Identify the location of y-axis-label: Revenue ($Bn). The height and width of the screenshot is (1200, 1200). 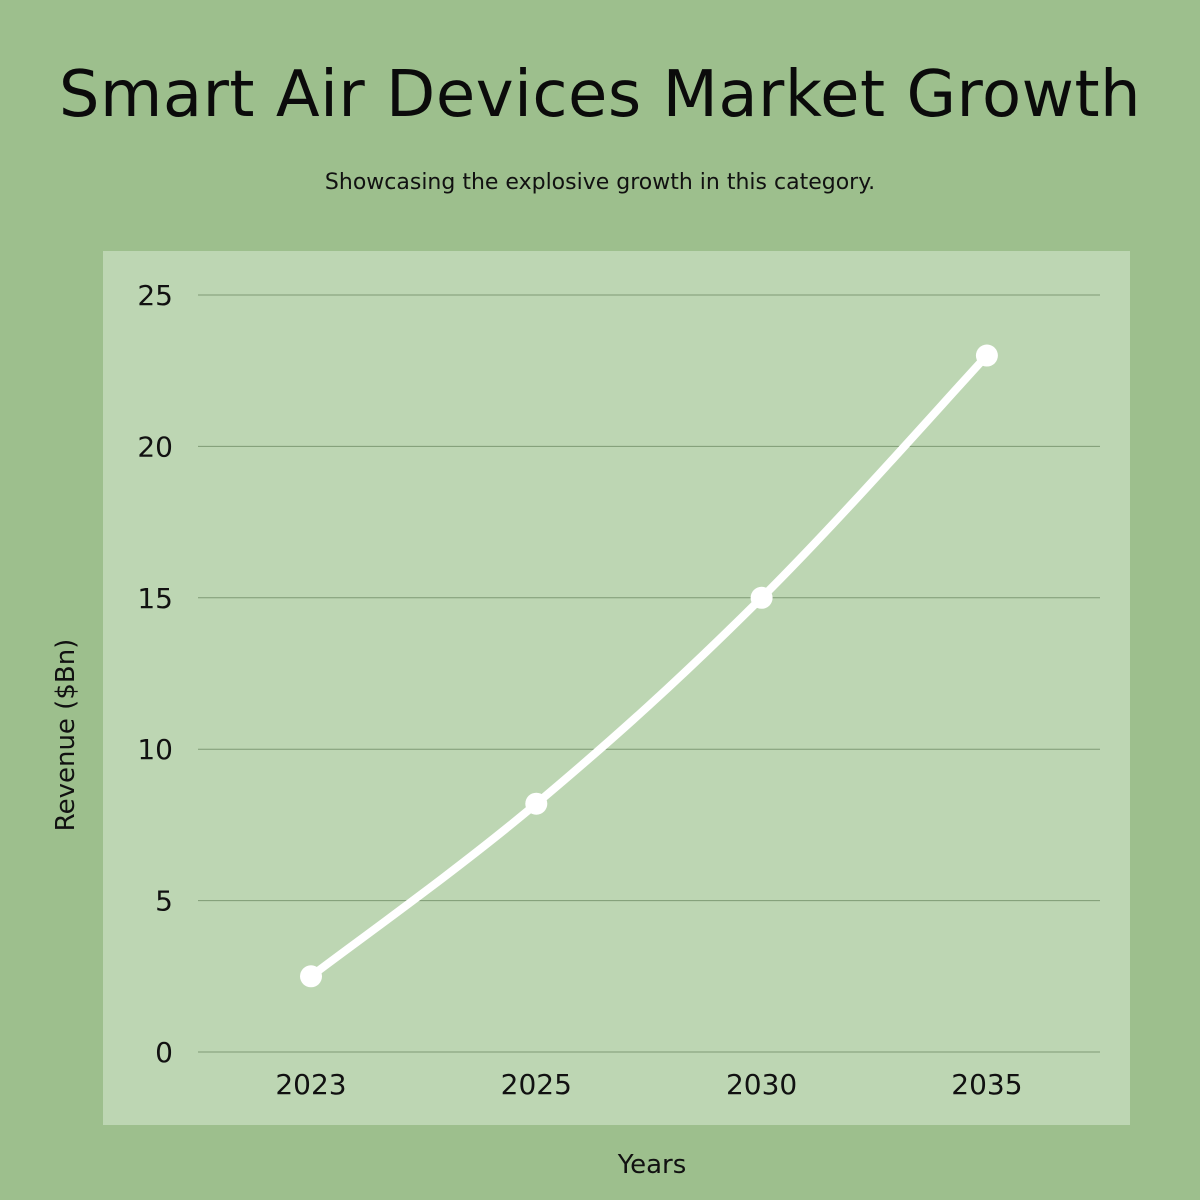
(66, 735).